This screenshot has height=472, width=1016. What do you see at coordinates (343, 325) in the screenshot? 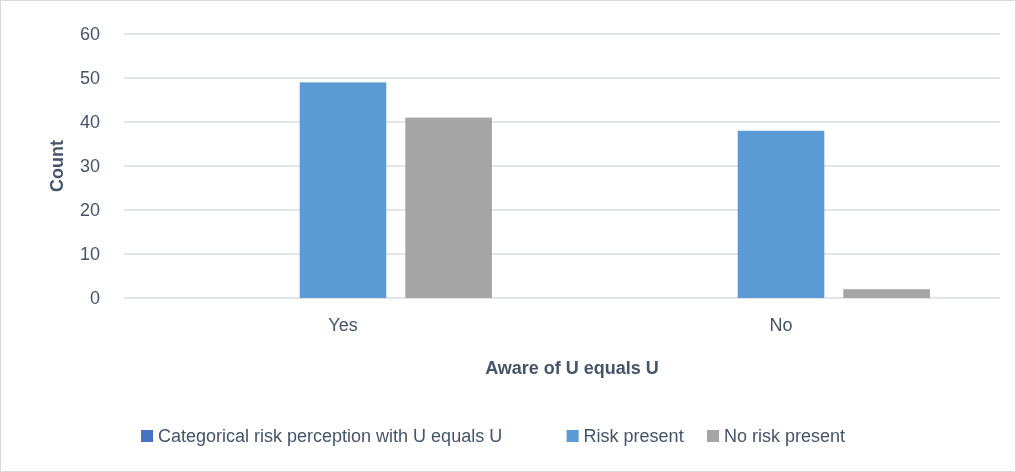
I see `x-tick-label: Yes` at bounding box center [343, 325].